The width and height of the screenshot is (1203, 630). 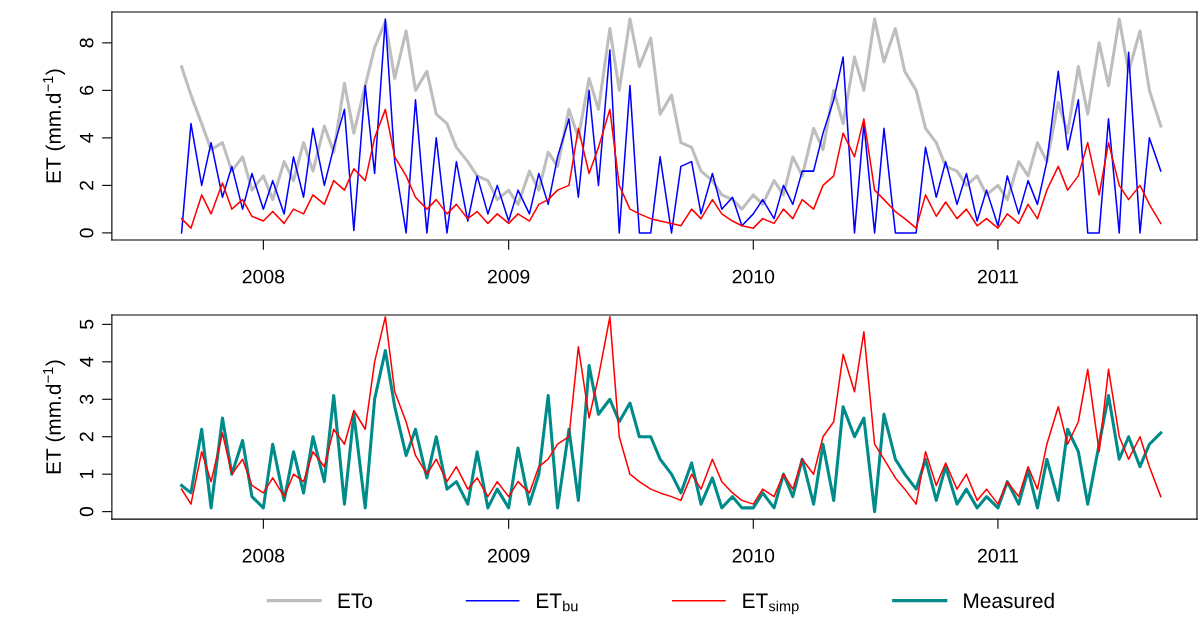 I want to click on y-tick-label: 6, so click(x=86, y=90).